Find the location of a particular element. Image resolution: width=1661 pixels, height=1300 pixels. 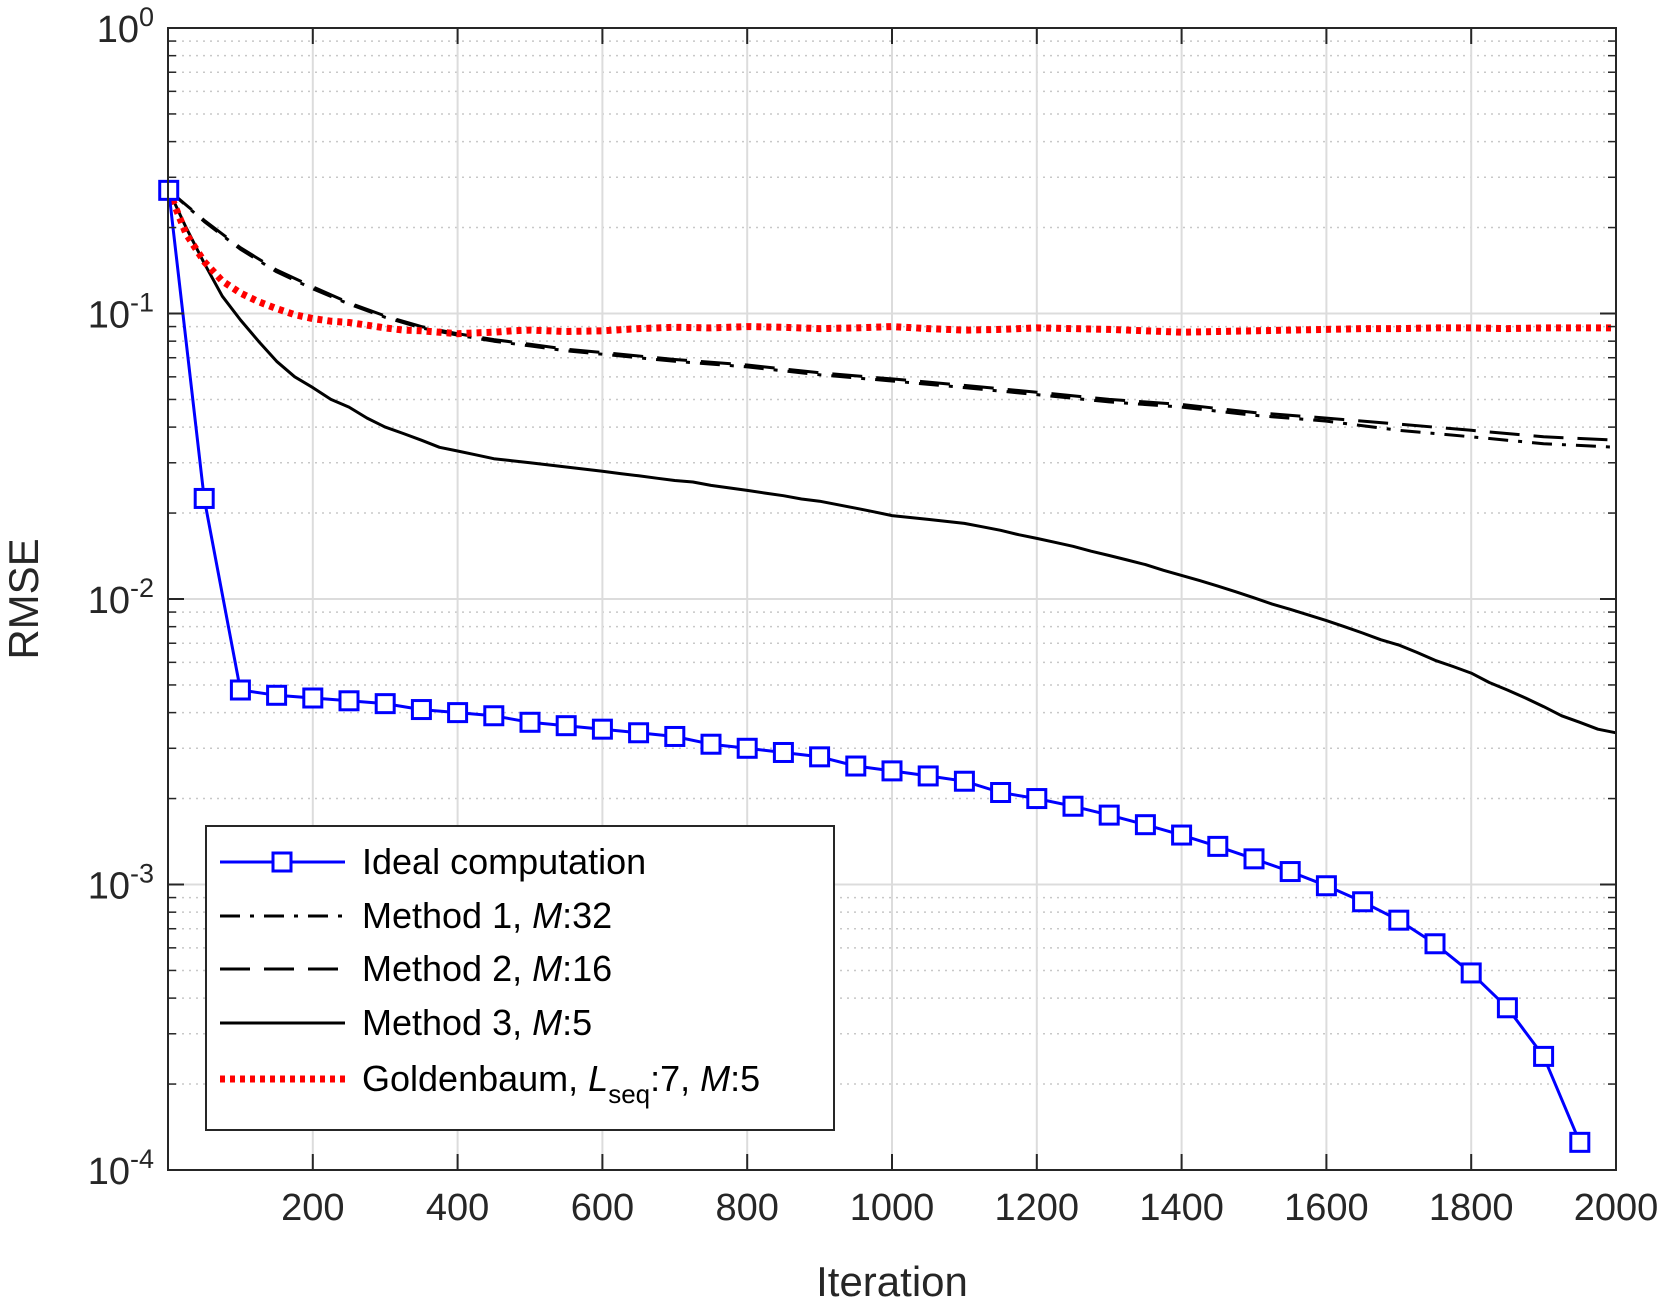

x-tick-label: 600 is located at coordinates (602, 1208).